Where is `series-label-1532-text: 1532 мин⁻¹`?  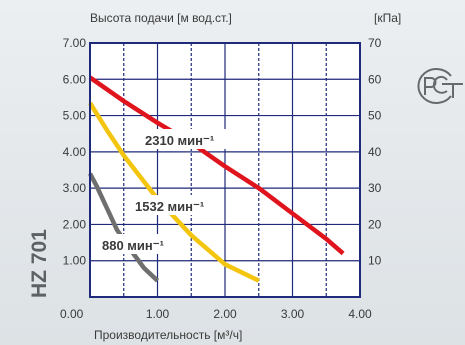 series-label-1532-text: 1532 мин⁻¹ is located at coordinates (169, 206).